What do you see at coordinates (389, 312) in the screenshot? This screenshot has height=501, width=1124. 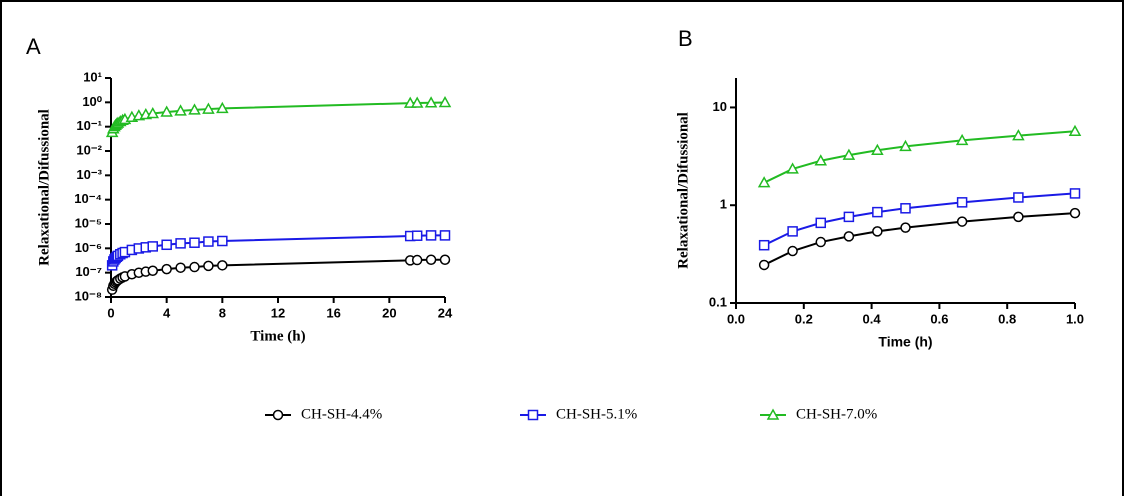 I see `x-tick-label: 20` at bounding box center [389, 312].